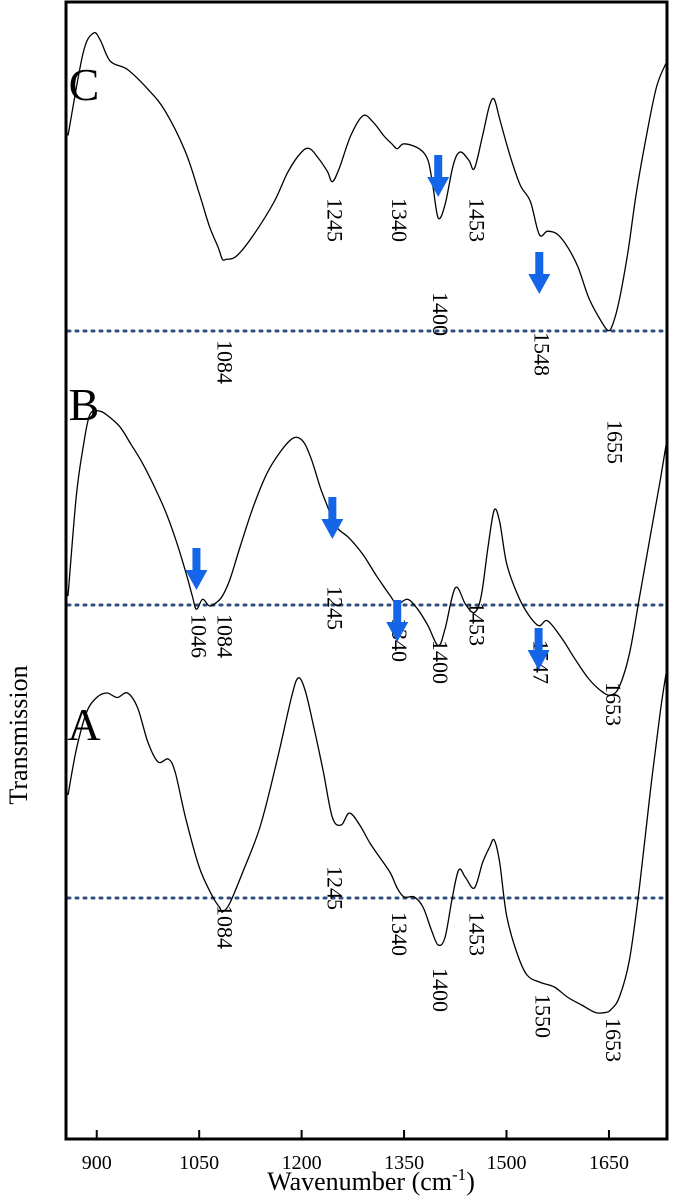 The image size is (675, 1203). What do you see at coordinates (83, 724) in the screenshot?
I see `panel-label: A` at bounding box center [83, 724].